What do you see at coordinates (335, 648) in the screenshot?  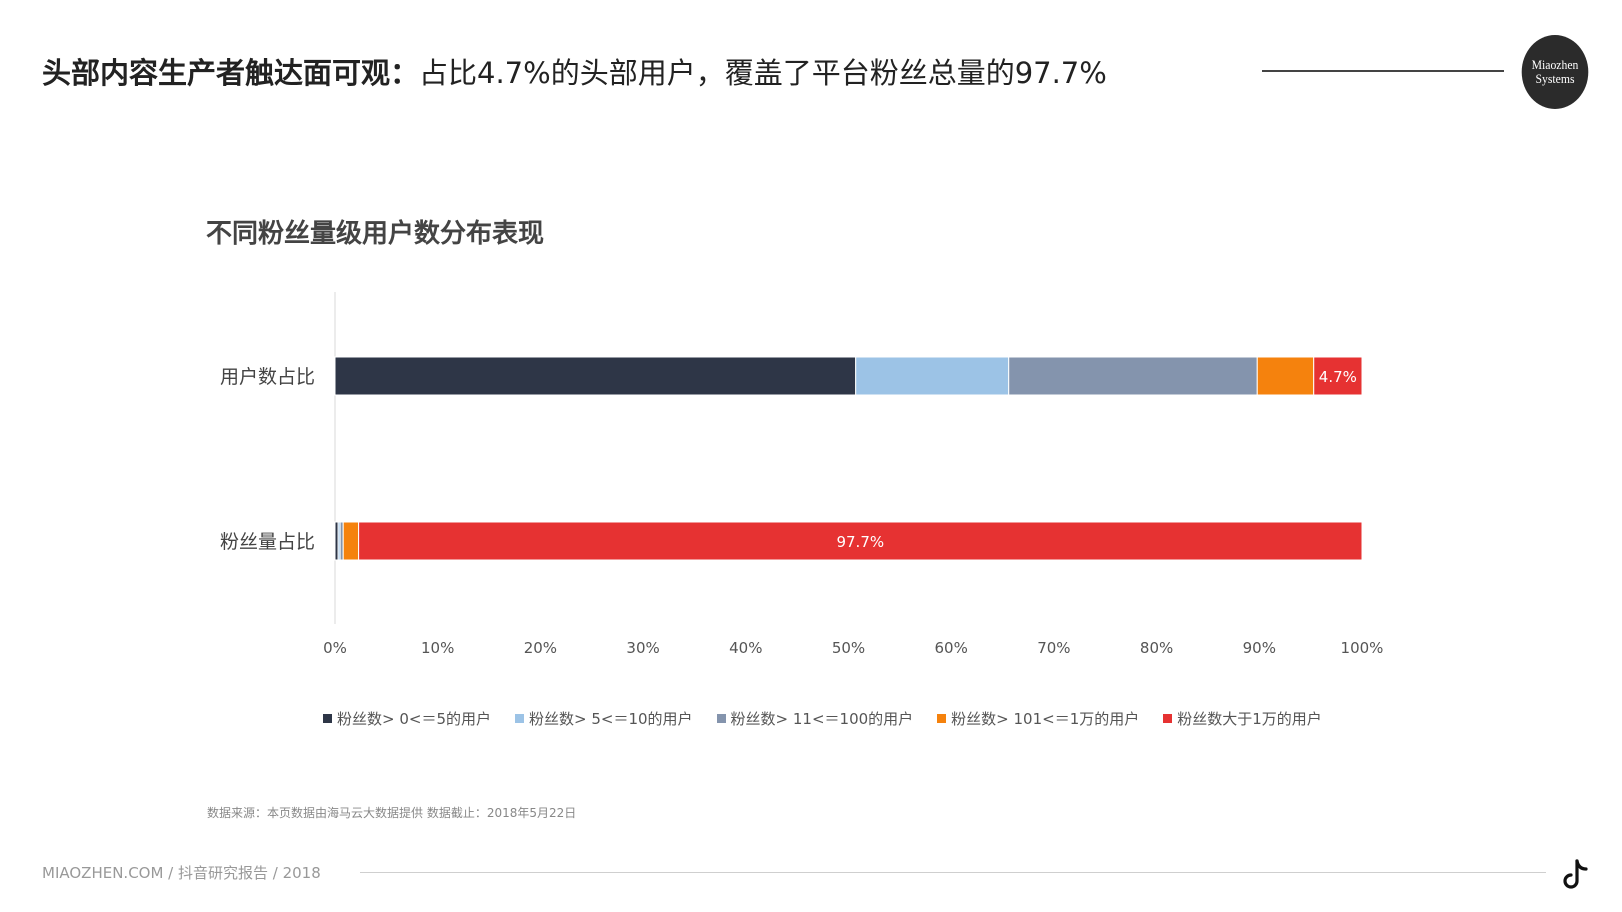 I see `x-tick-label: 0%` at bounding box center [335, 648].